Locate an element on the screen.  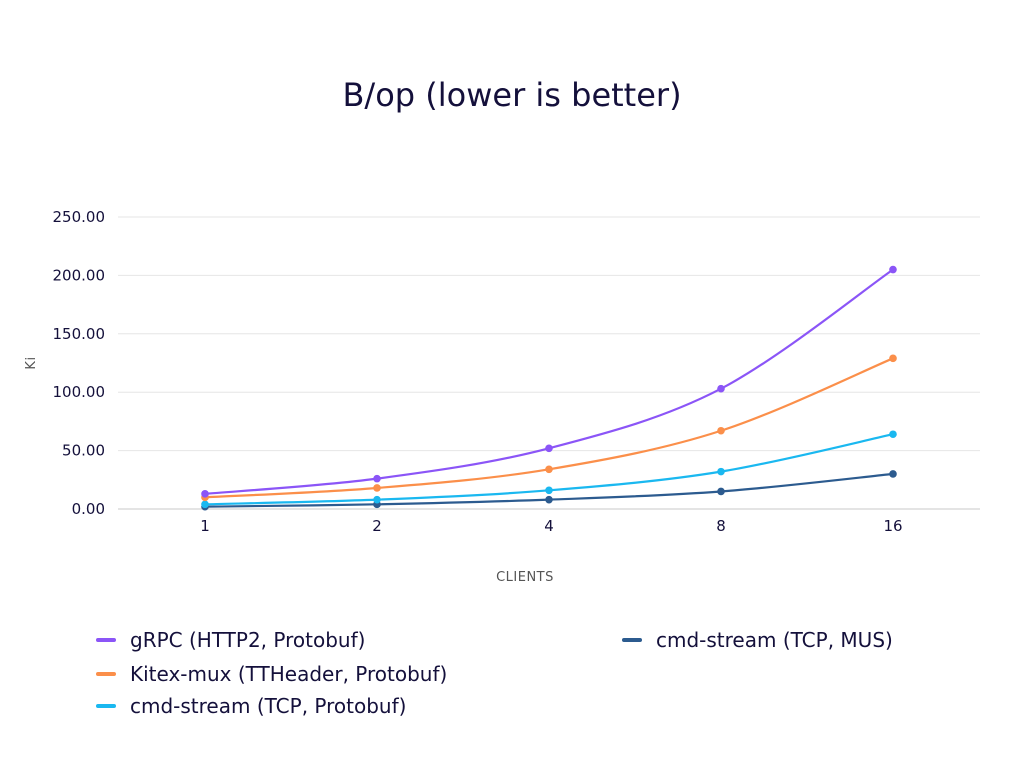
y-tick-label: 100.00 is located at coordinates (79, 392).